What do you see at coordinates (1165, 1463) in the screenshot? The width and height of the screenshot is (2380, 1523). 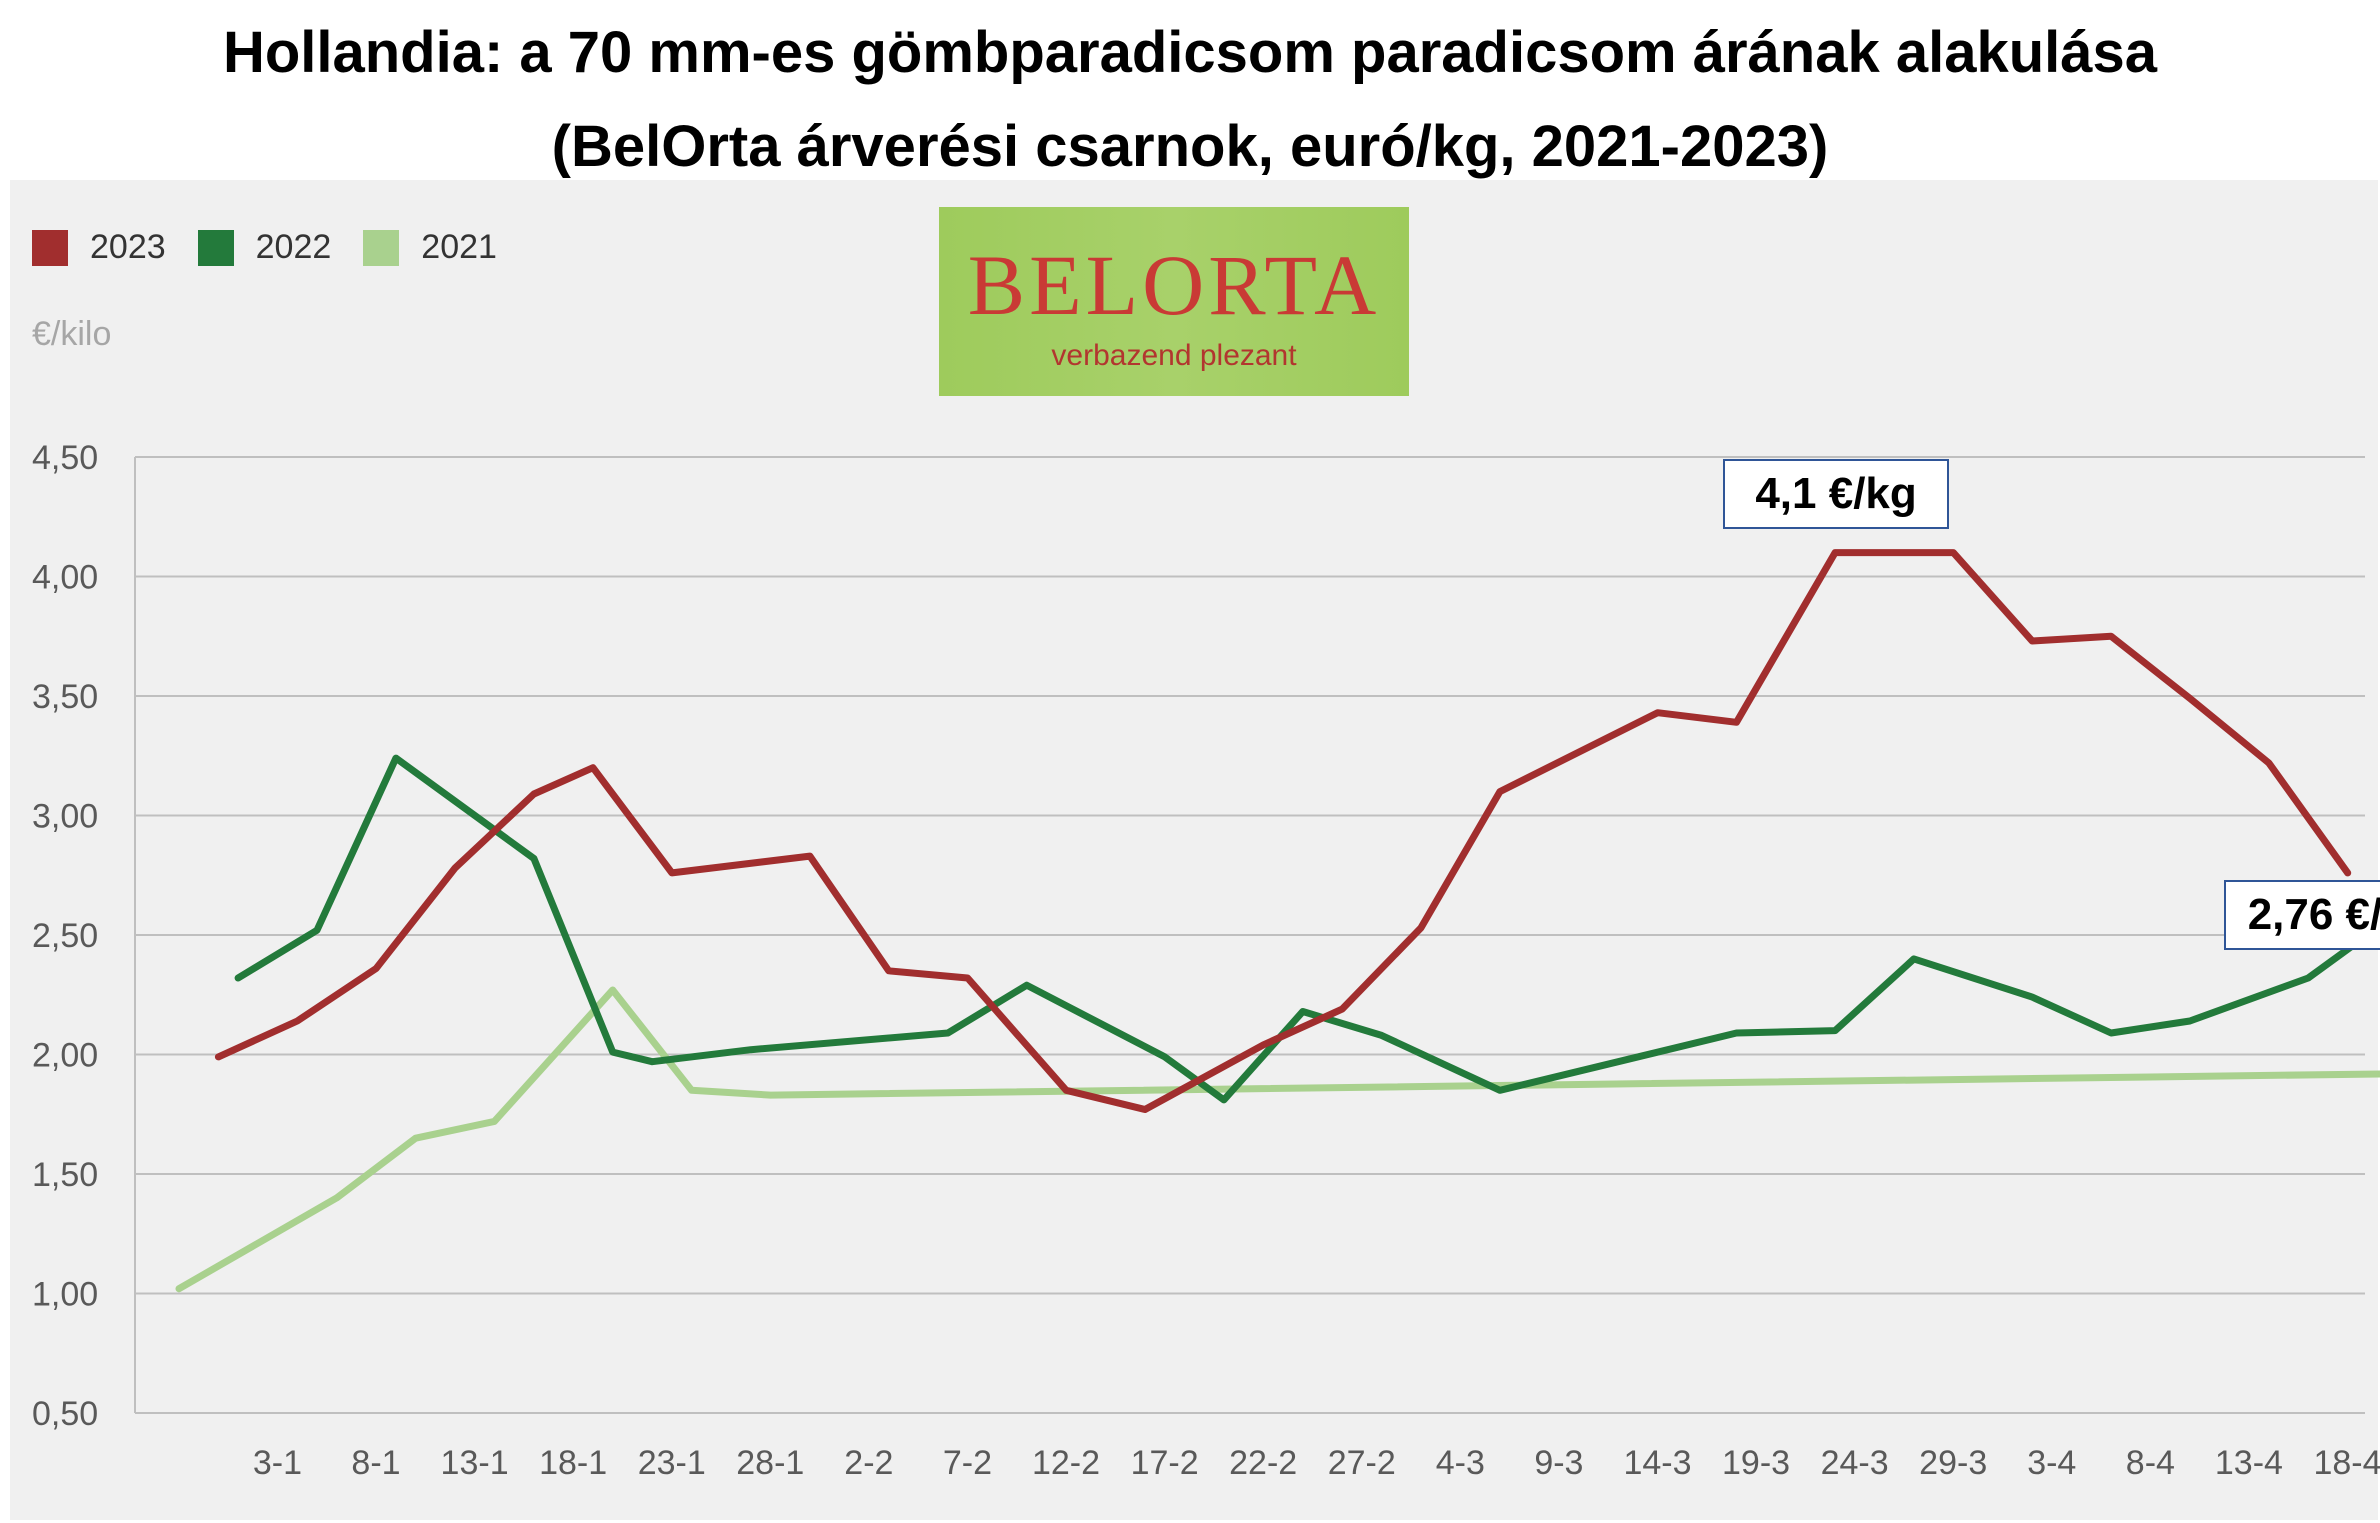 I see `x-tick-label: 17-2` at bounding box center [1165, 1463].